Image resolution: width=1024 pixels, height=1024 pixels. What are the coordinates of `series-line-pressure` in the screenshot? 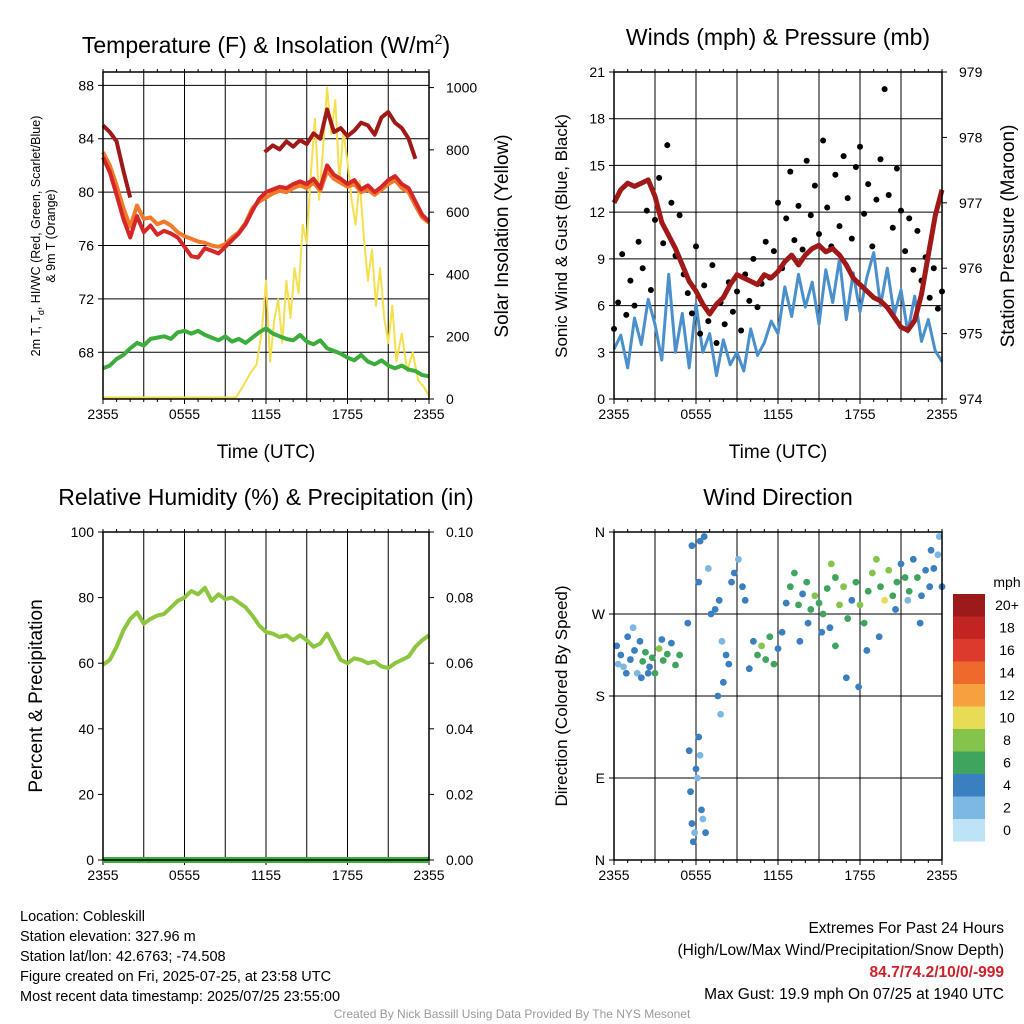 It's located at (778, 255).